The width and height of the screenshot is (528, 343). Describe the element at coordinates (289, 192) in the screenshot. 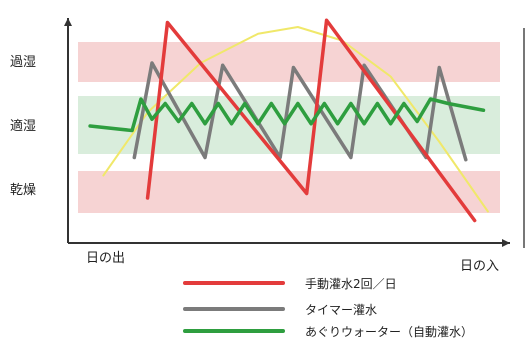

I see `moisture-band` at that location.